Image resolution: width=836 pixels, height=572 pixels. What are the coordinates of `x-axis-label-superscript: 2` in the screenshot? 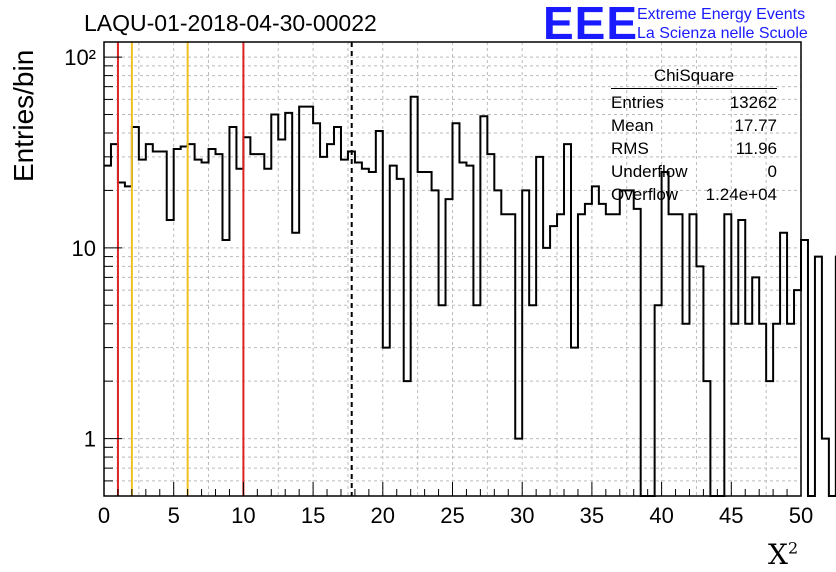 It's located at (793, 548).